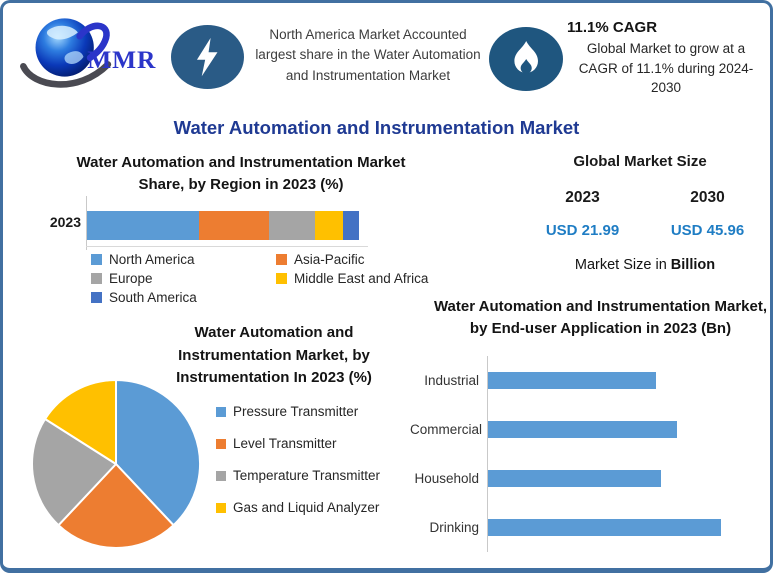  What do you see at coordinates (640, 161) in the screenshot?
I see `market-size-title: Global Market Size` at bounding box center [640, 161].